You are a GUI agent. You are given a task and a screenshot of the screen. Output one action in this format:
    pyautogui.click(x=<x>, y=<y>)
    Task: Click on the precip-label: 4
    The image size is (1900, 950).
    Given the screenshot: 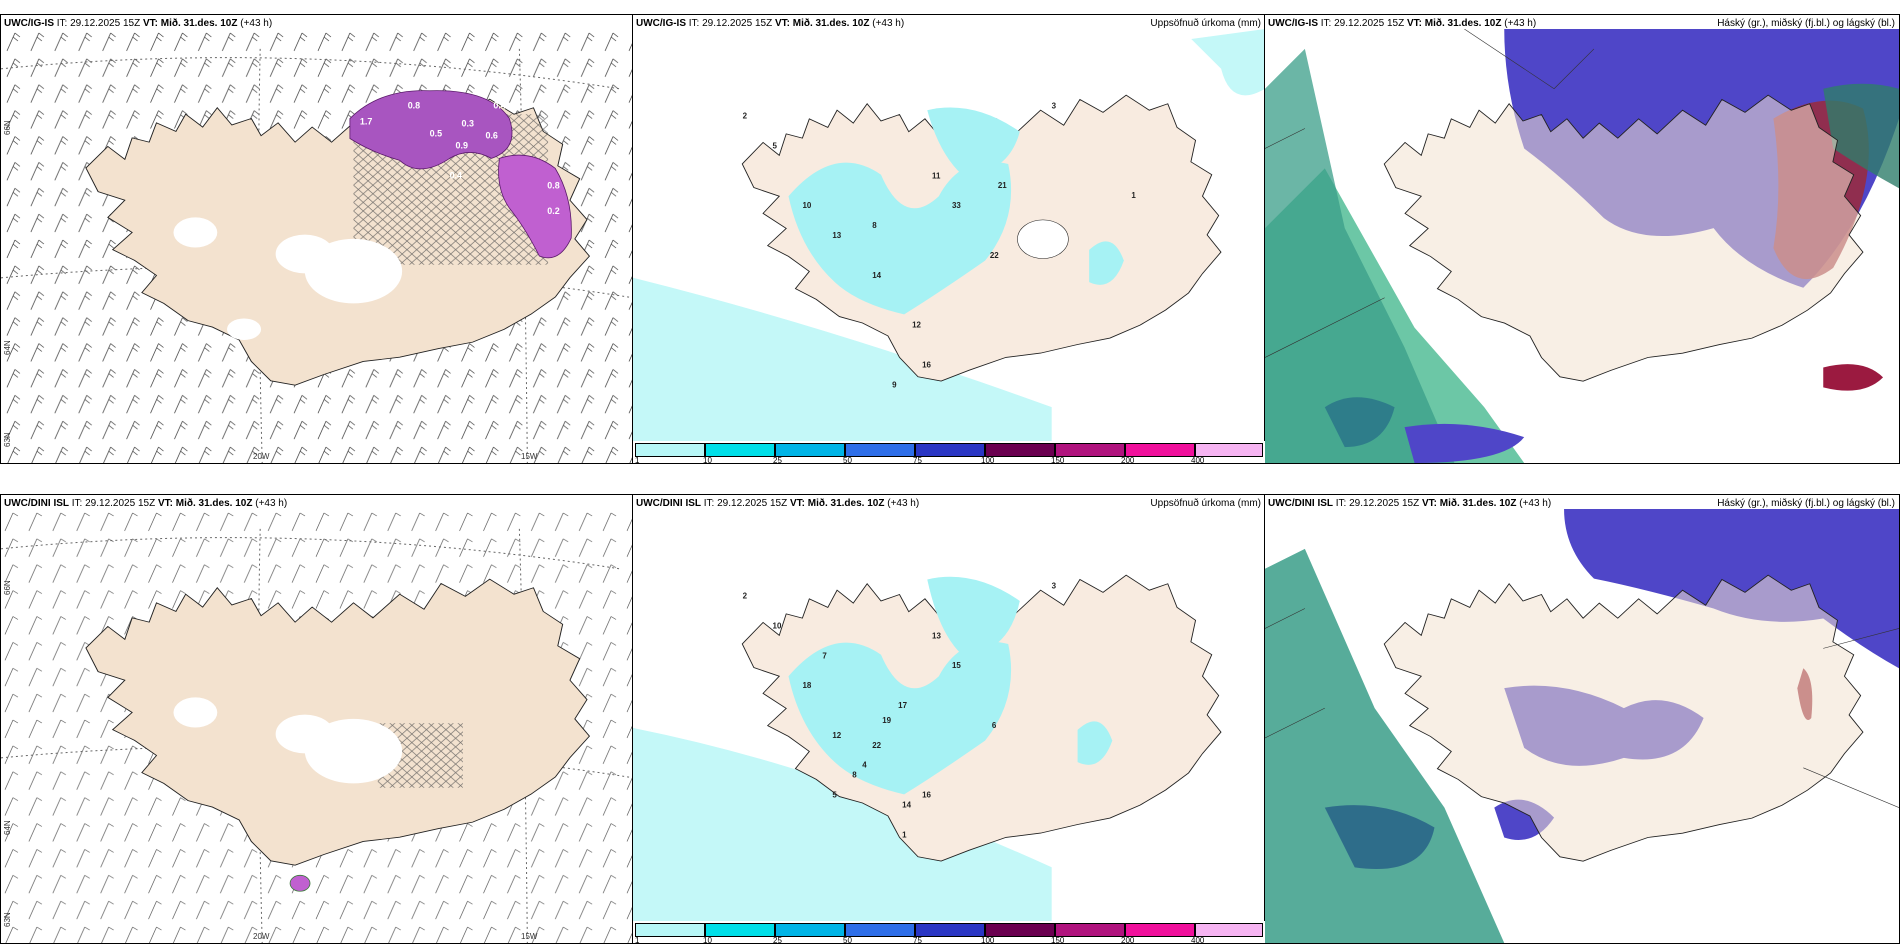 What is the action you would take?
    pyautogui.click(x=864, y=765)
    